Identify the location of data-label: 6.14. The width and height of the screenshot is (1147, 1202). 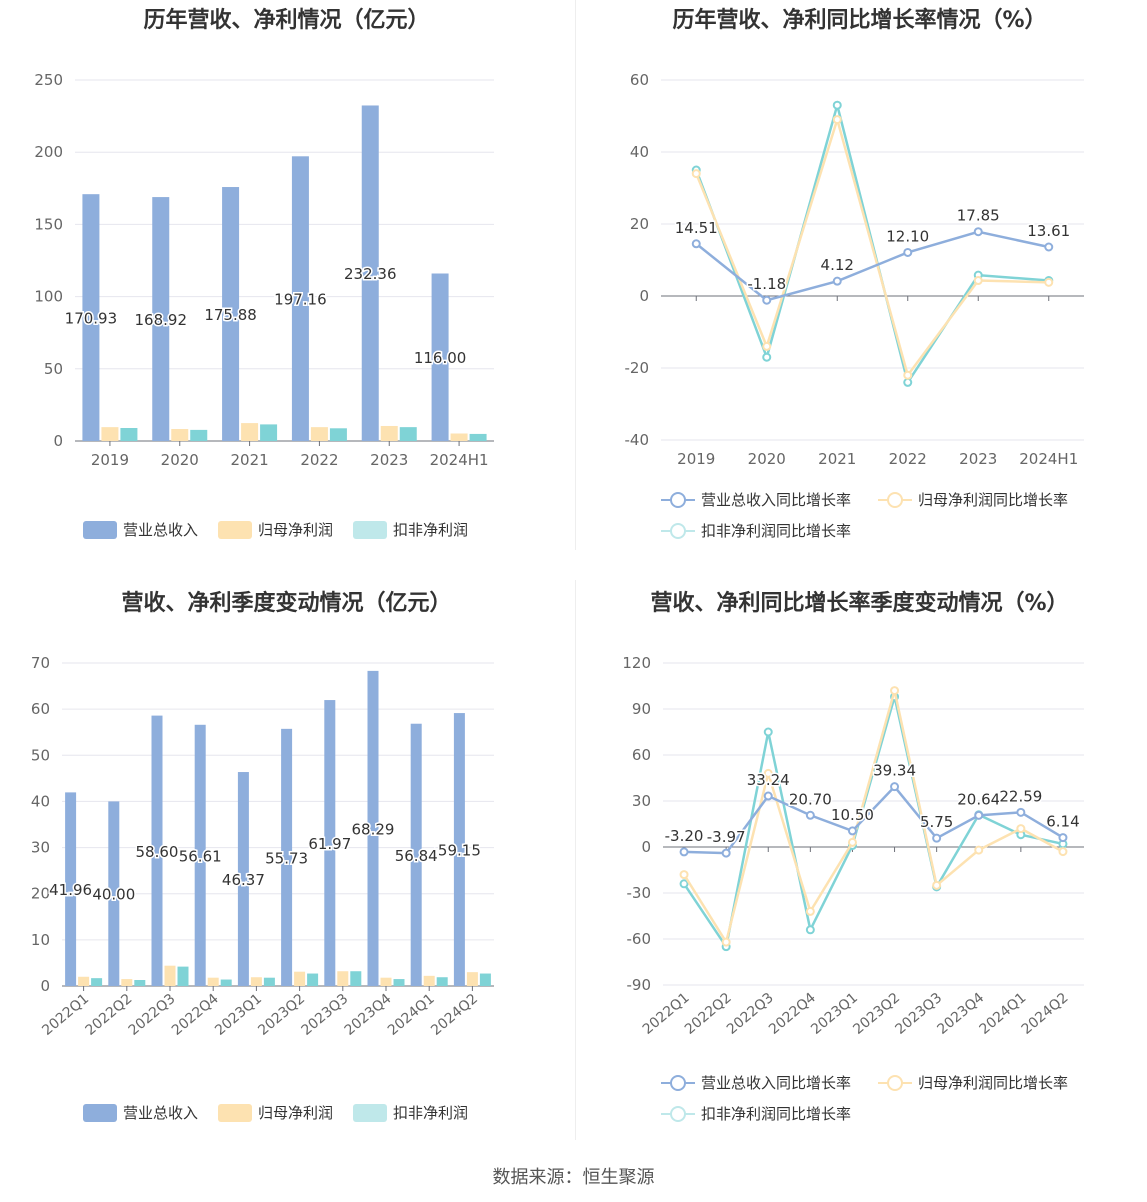
(1062, 822).